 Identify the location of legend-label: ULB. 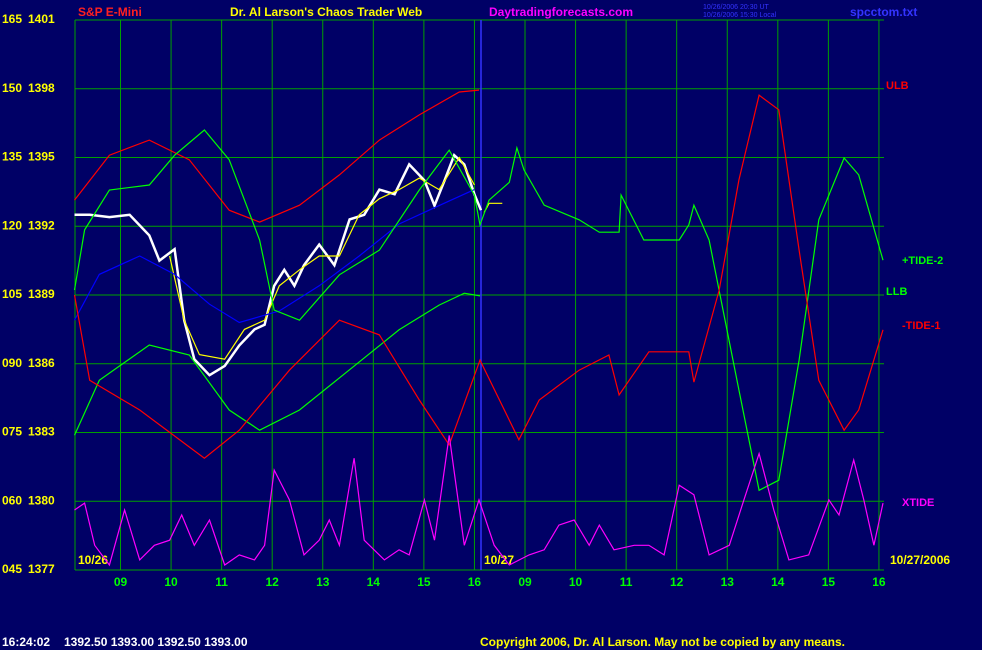
(897, 86).